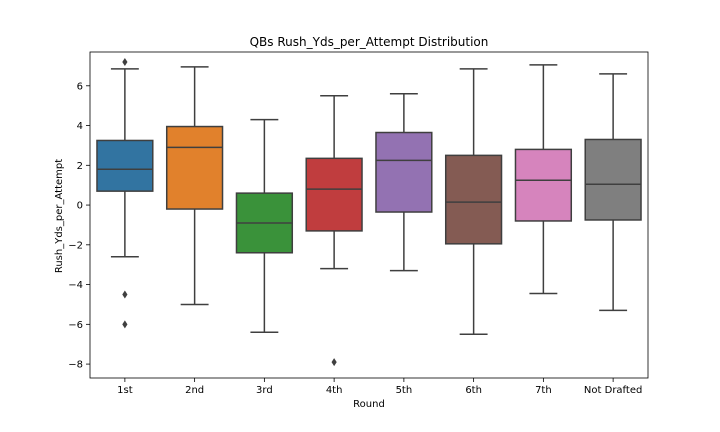 The height and width of the screenshot is (432, 720). Describe the element at coordinates (369, 404) in the screenshot. I see `x-axis-label: Round` at that location.